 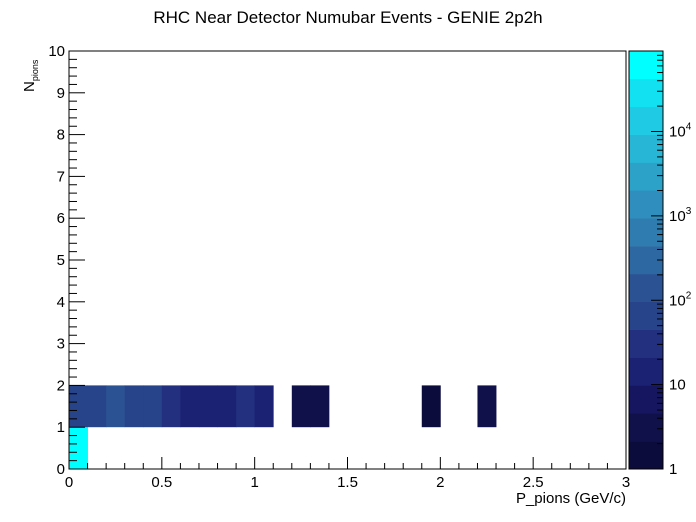 I want to click on y-tick-label: 0, so click(x=61, y=469).